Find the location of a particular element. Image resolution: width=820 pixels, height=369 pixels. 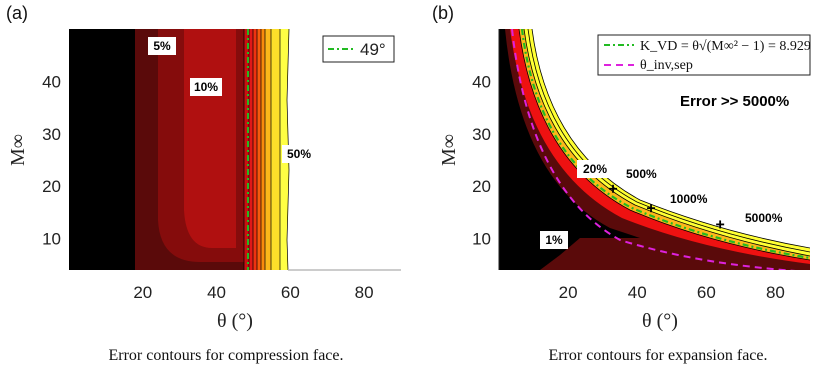

contour-label-1000pct: 1000% is located at coordinates (689, 199).